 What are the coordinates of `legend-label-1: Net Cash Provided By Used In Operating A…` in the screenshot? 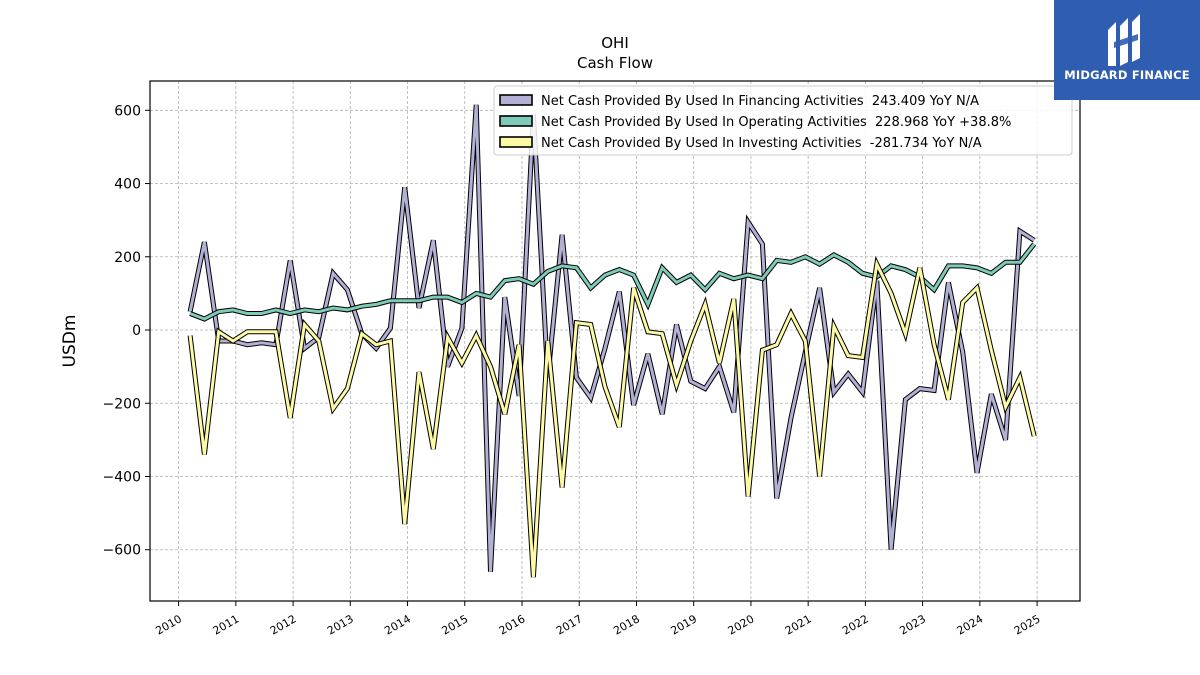 It's located at (776, 122).